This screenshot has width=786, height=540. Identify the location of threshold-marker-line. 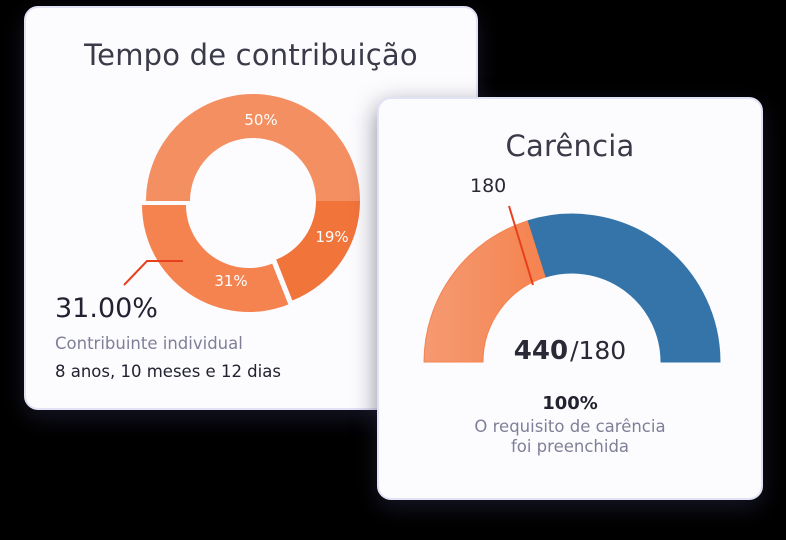
(521, 245).